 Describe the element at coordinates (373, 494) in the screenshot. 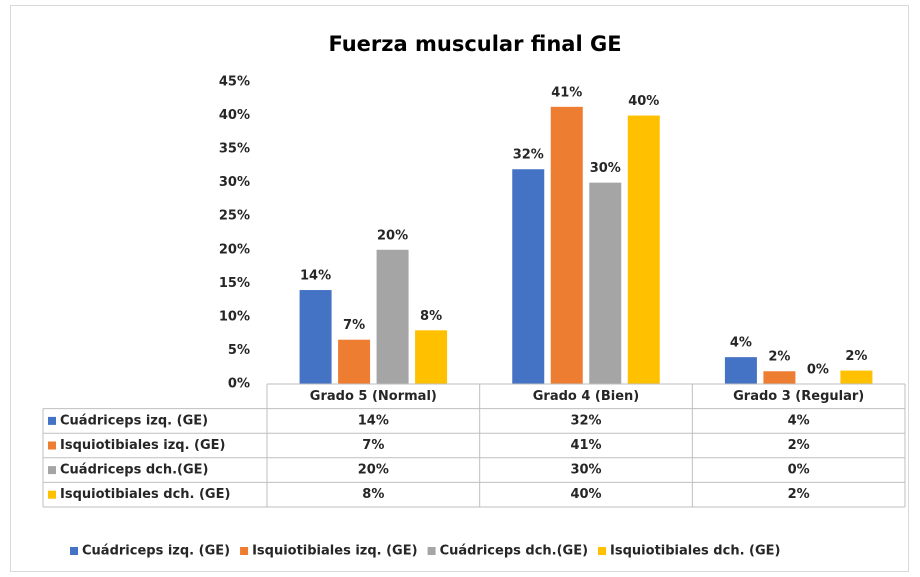

I see `table-cell: 8%` at that location.